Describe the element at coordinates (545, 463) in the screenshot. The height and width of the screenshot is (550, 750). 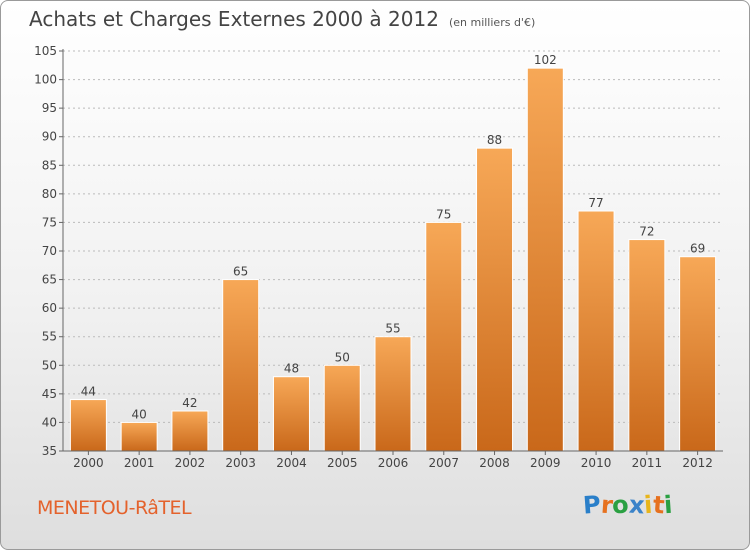
I see `x-tick-label-2009: 2009` at that location.